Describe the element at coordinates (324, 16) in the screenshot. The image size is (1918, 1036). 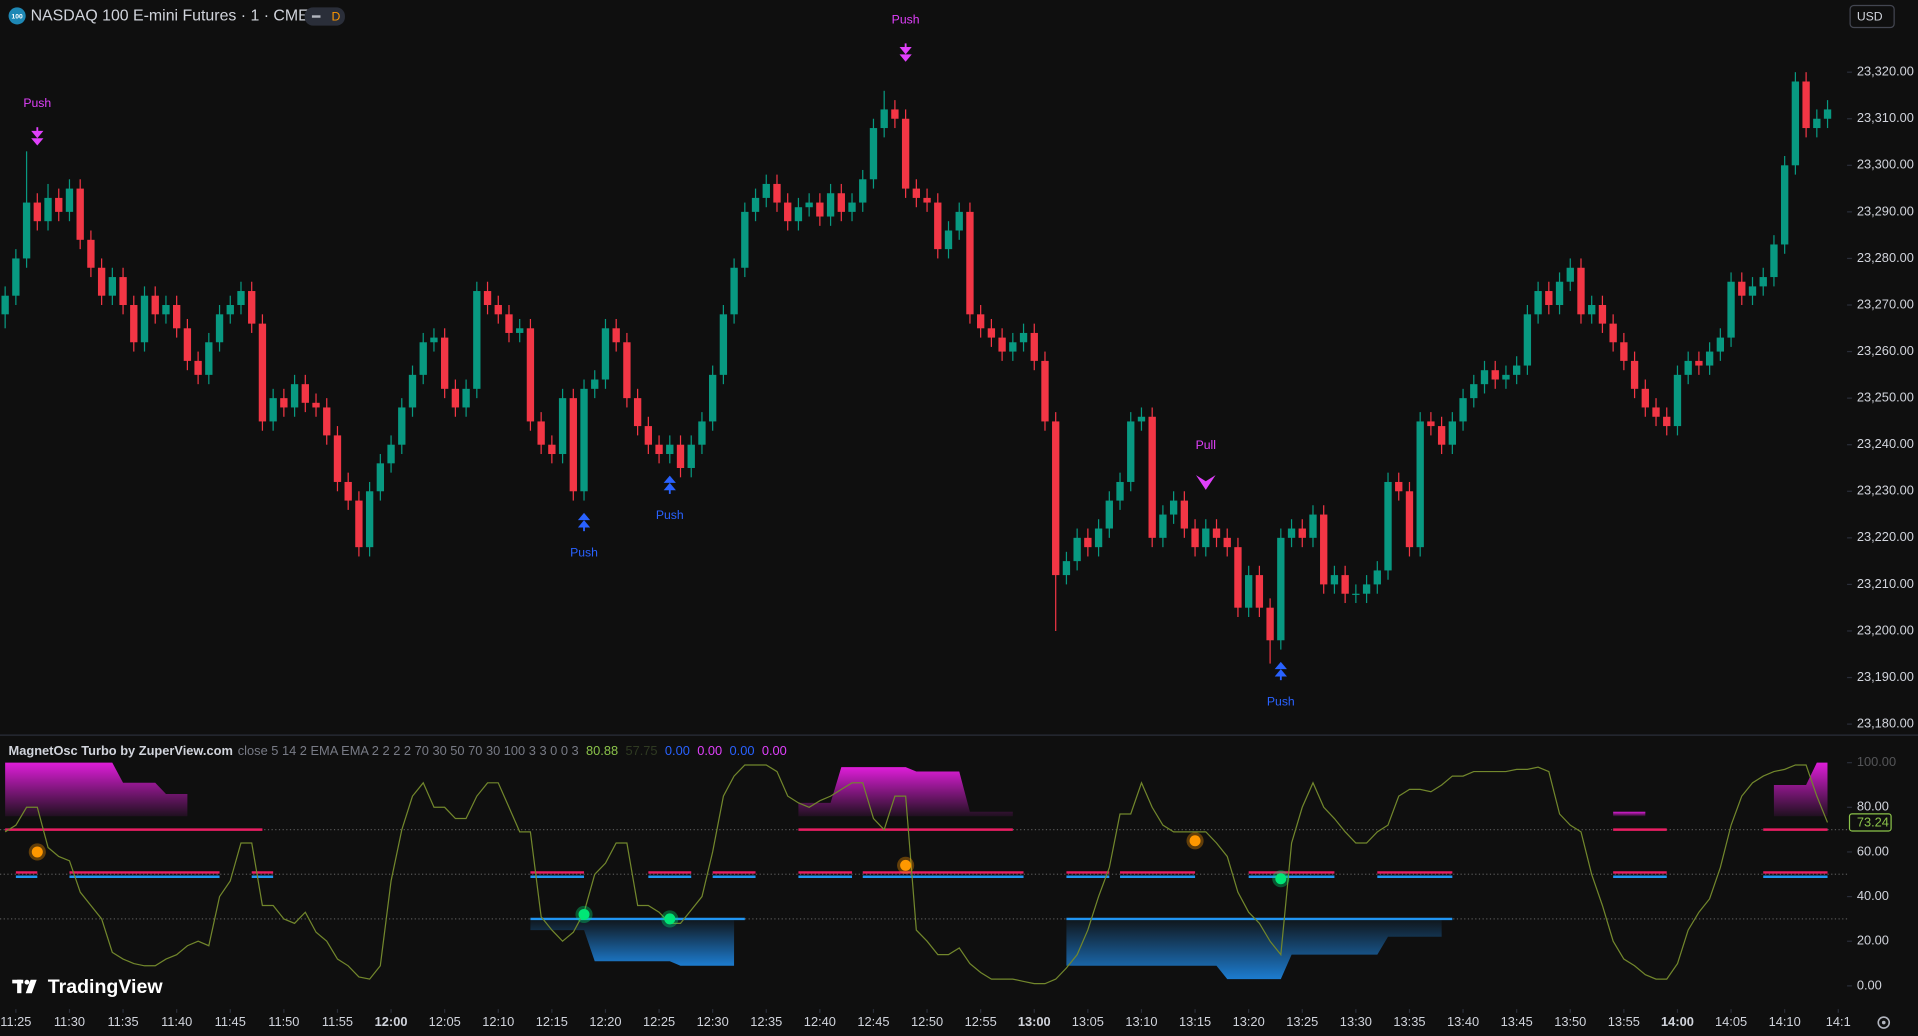
I see `status-badge` at that location.